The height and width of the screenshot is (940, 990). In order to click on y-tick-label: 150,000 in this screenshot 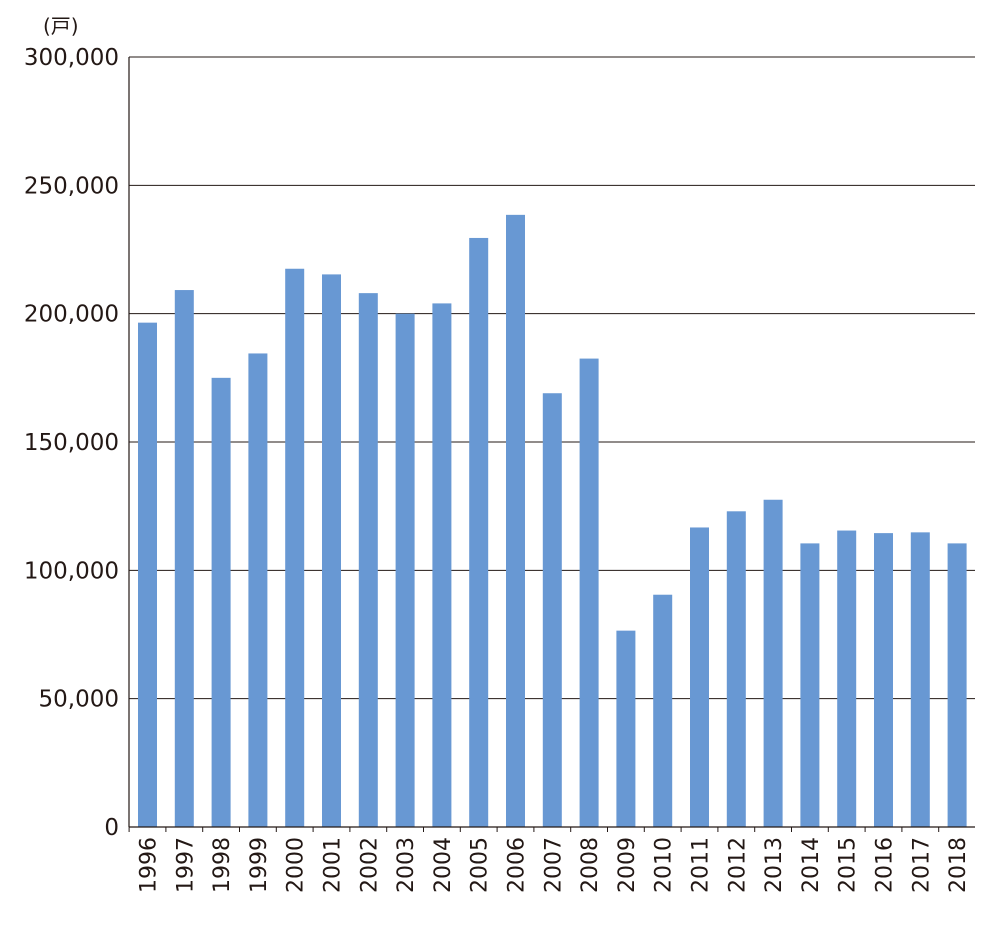, I will do `click(71, 443)`.